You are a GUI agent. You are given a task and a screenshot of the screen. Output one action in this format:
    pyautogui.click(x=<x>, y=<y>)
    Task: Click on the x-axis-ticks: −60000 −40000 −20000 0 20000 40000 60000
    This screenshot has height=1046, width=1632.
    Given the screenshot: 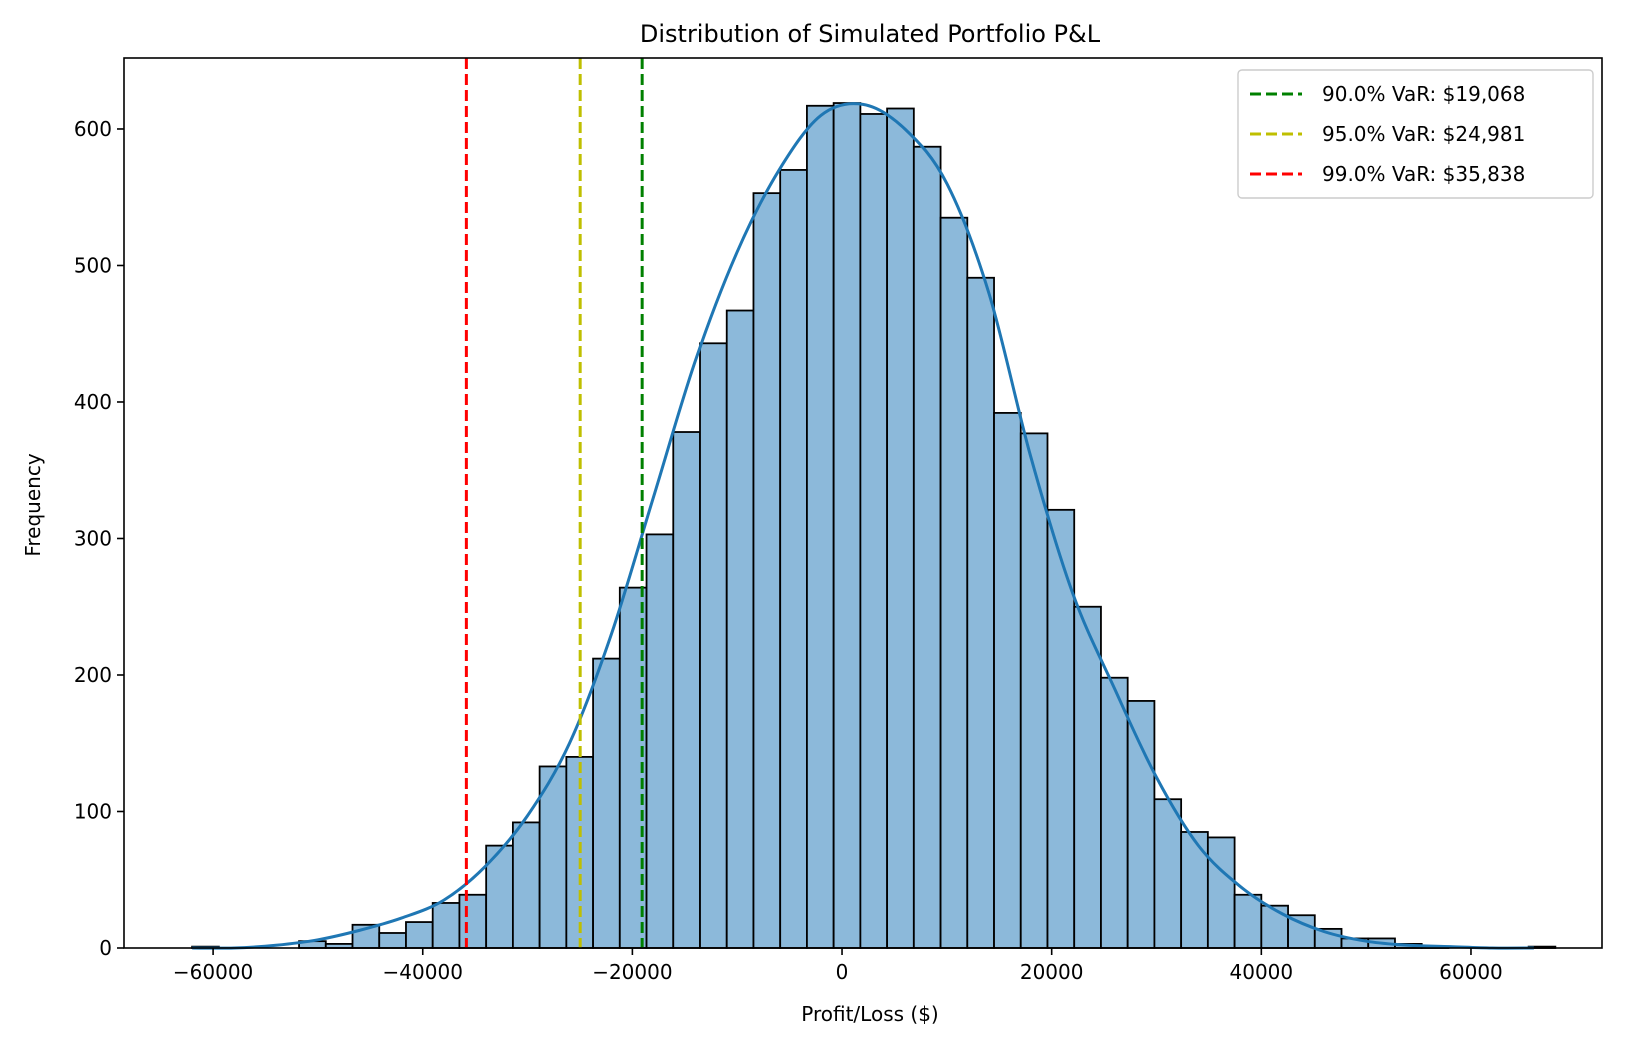 What is the action you would take?
    pyautogui.click(x=838, y=966)
    